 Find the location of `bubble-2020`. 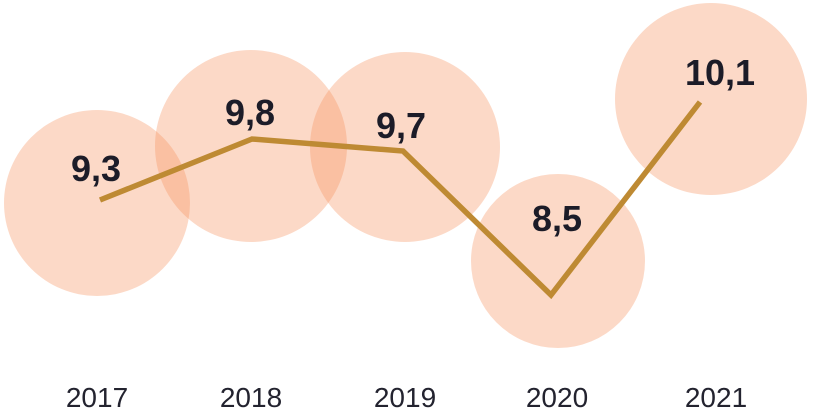

bubble-2020 is located at coordinates (558, 261).